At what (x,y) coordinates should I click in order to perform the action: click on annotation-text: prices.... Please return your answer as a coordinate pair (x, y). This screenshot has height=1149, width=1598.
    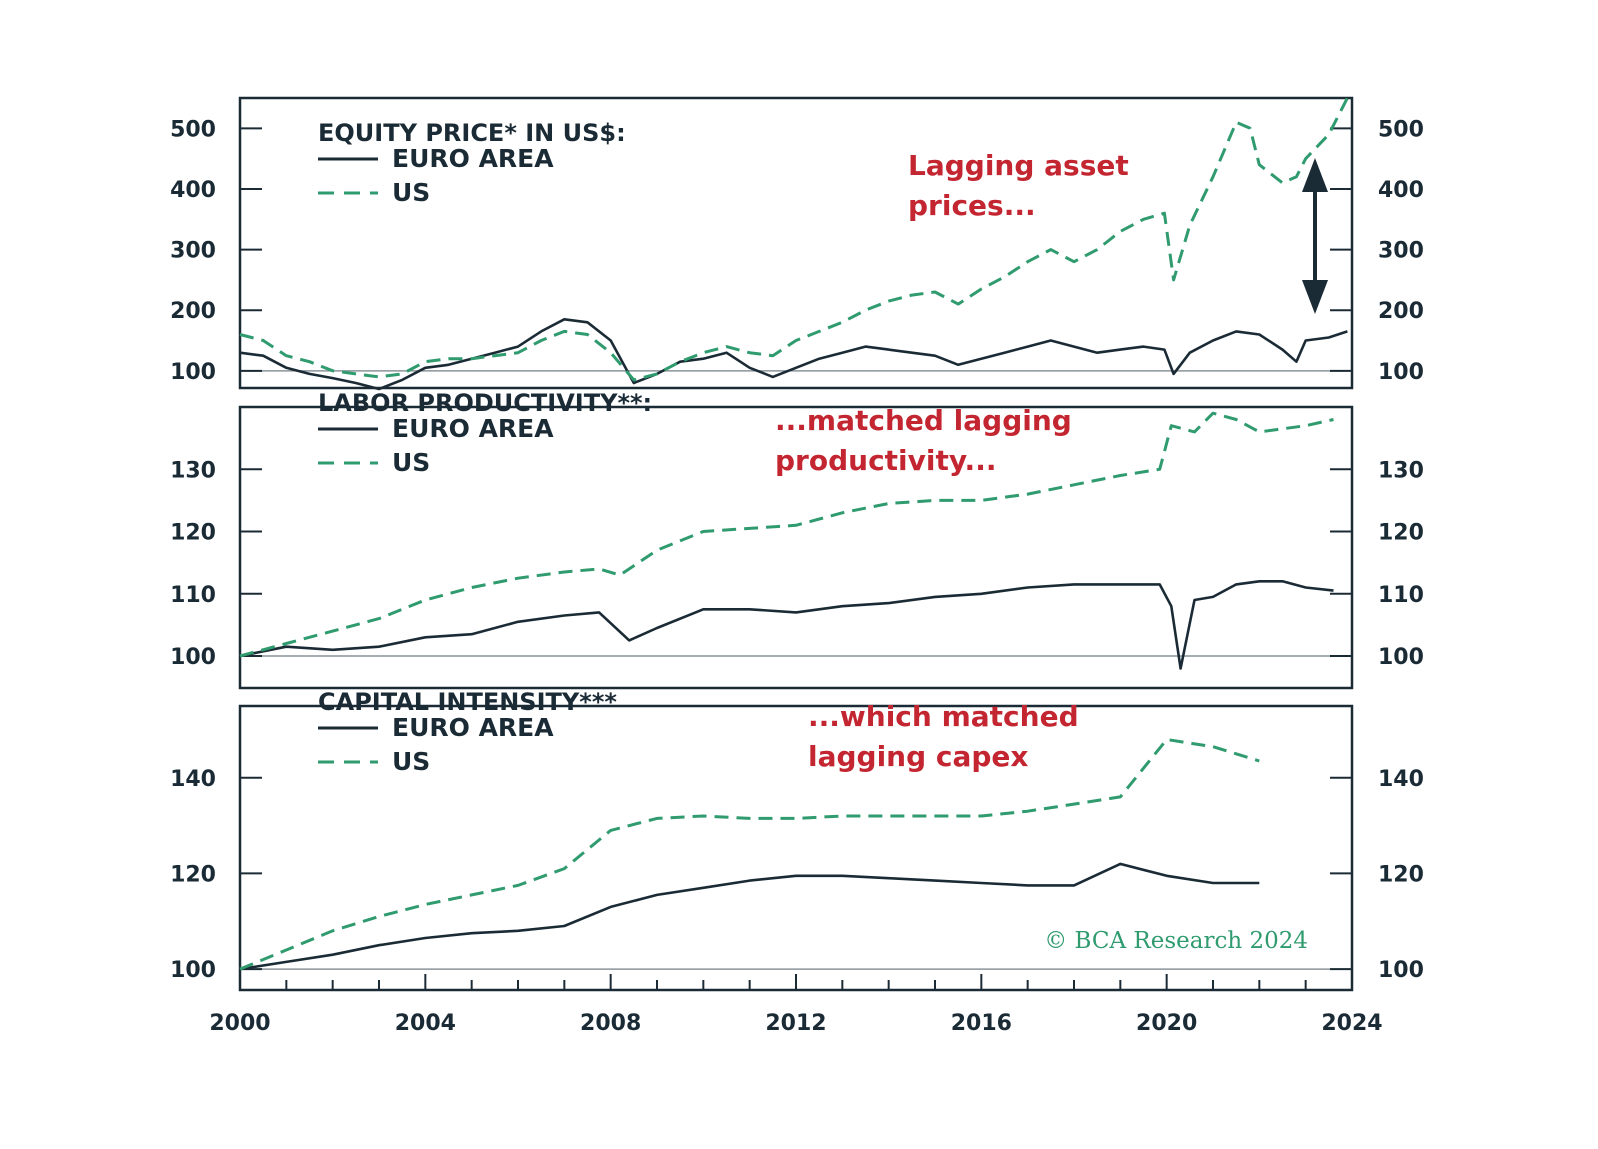
    Looking at the image, I should click on (972, 205).